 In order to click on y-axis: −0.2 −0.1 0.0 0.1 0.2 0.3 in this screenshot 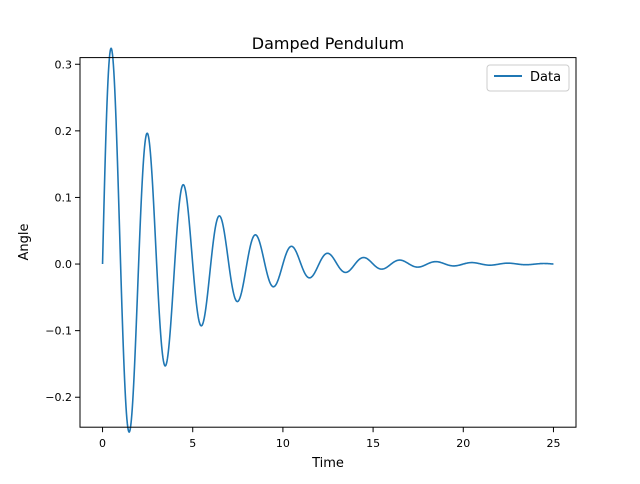, I will do `click(62, 231)`.